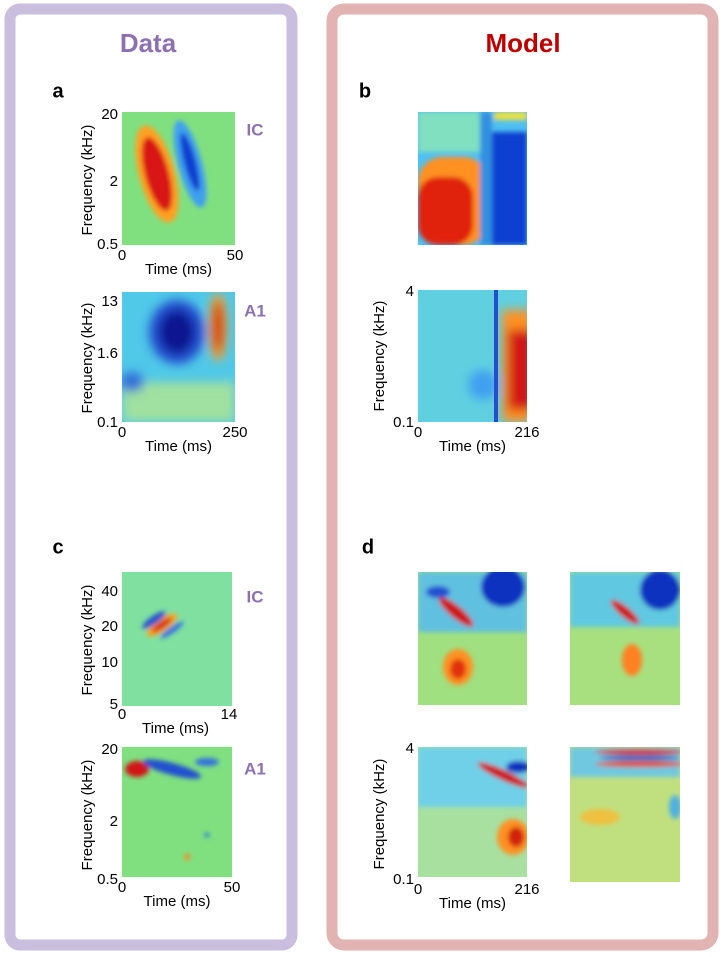  What do you see at coordinates (522, 43) in the screenshot?
I see `model-title: Model` at bounding box center [522, 43].